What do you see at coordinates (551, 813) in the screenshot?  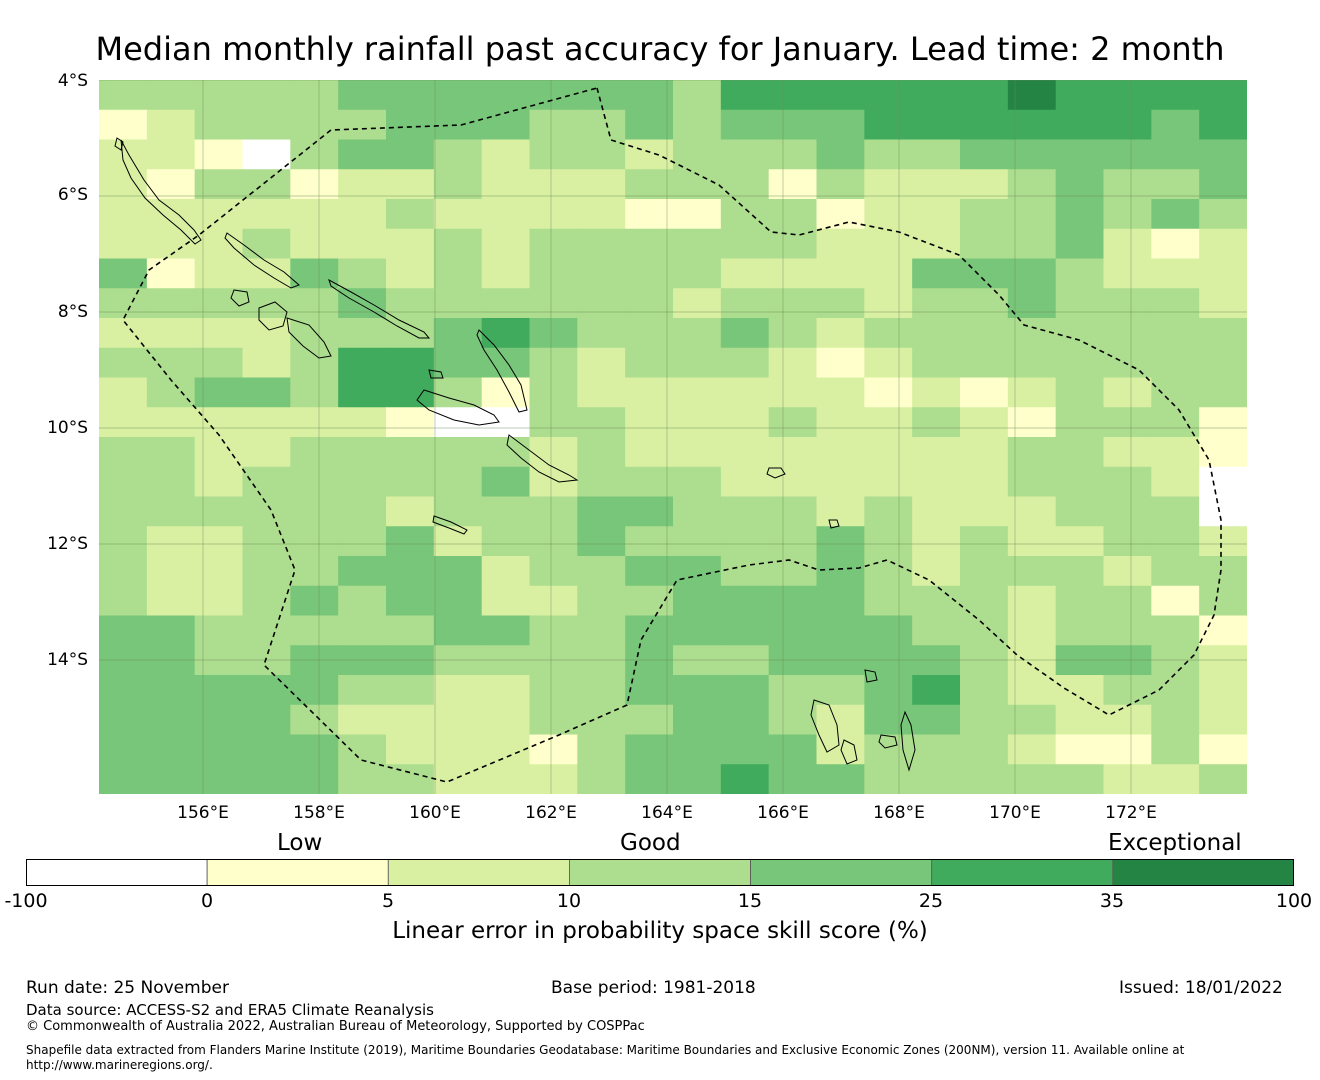 I see `lon-label-162e: 162°E` at bounding box center [551, 813].